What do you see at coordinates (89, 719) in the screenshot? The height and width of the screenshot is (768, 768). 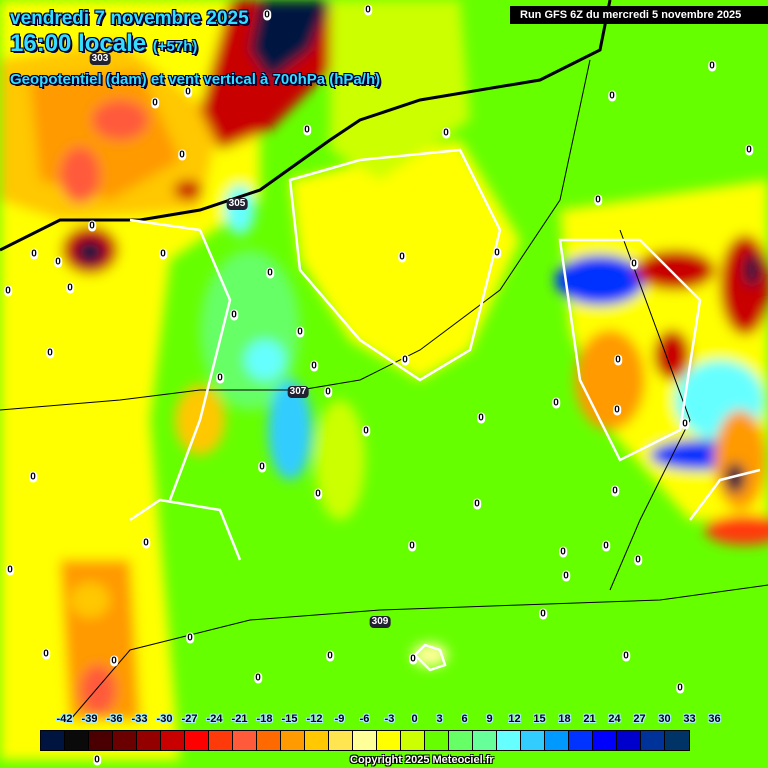 I see `colorbar-tick-label: -39` at bounding box center [89, 719].